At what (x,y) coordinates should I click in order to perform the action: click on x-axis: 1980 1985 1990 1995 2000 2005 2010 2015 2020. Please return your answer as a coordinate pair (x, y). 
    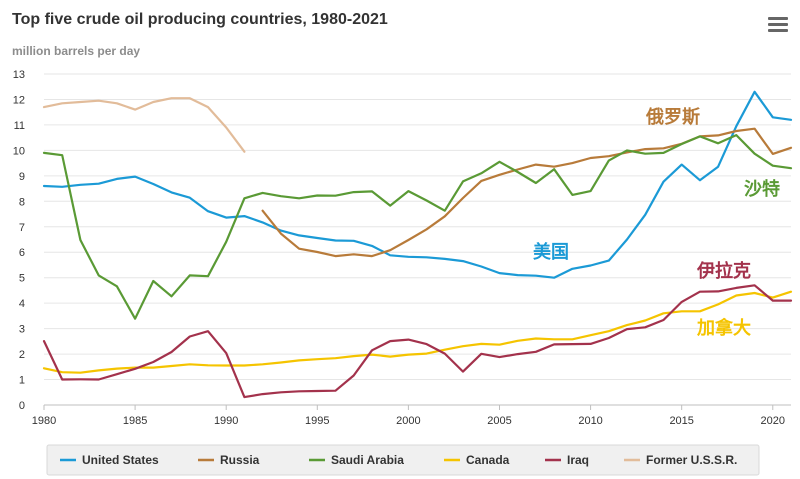
    Looking at the image, I should click on (408, 416).